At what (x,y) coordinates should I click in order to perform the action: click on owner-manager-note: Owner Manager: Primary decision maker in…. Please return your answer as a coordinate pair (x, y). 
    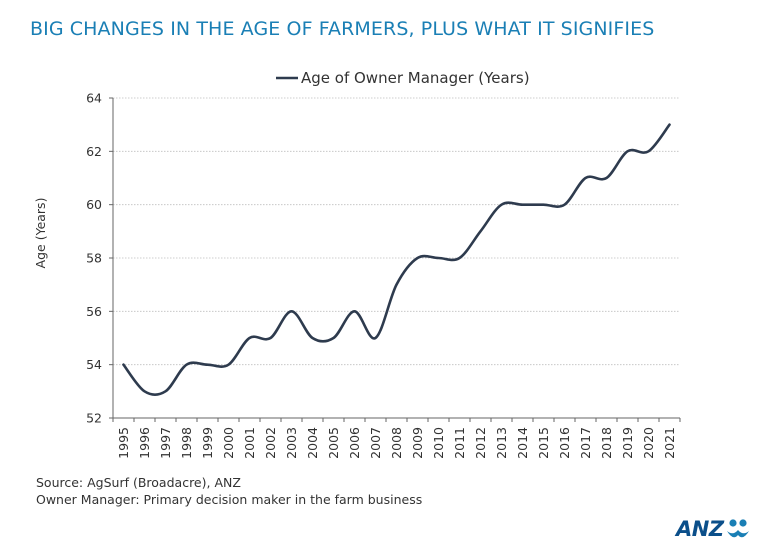
    Looking at the image, I should click on (229, 499).